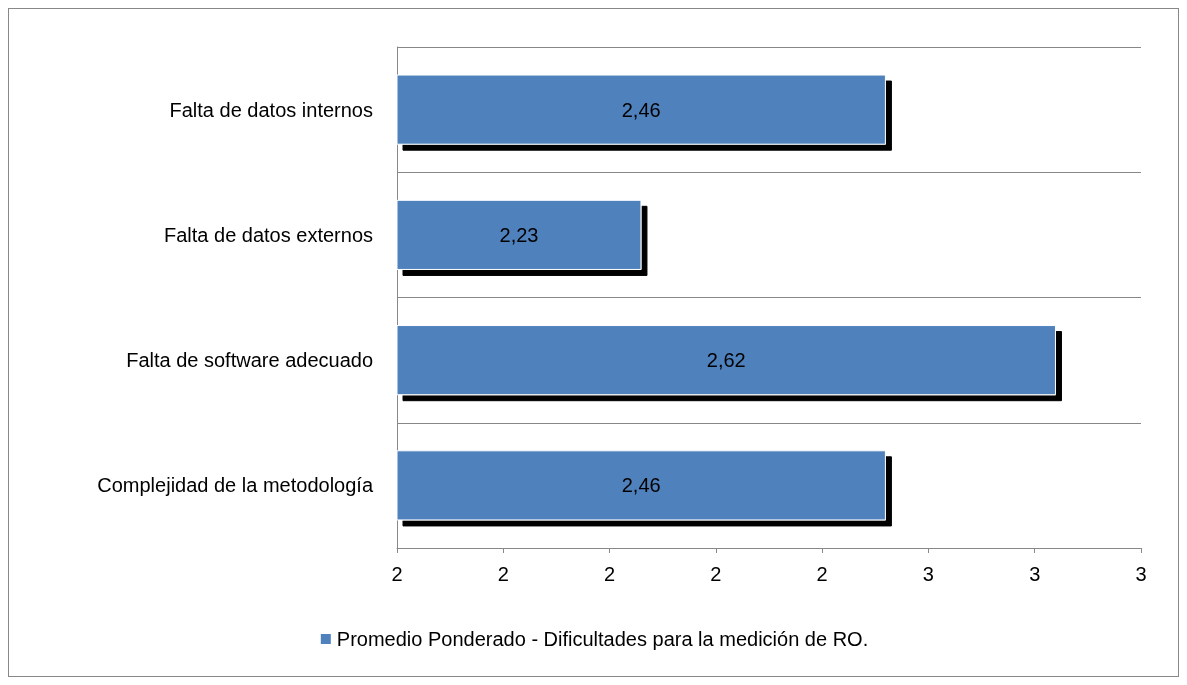  What do you see at coordinates (271, 109) in the screenshot?
I see `y-tick-label: Falta de datos internos` at bounding box center [271, 109].